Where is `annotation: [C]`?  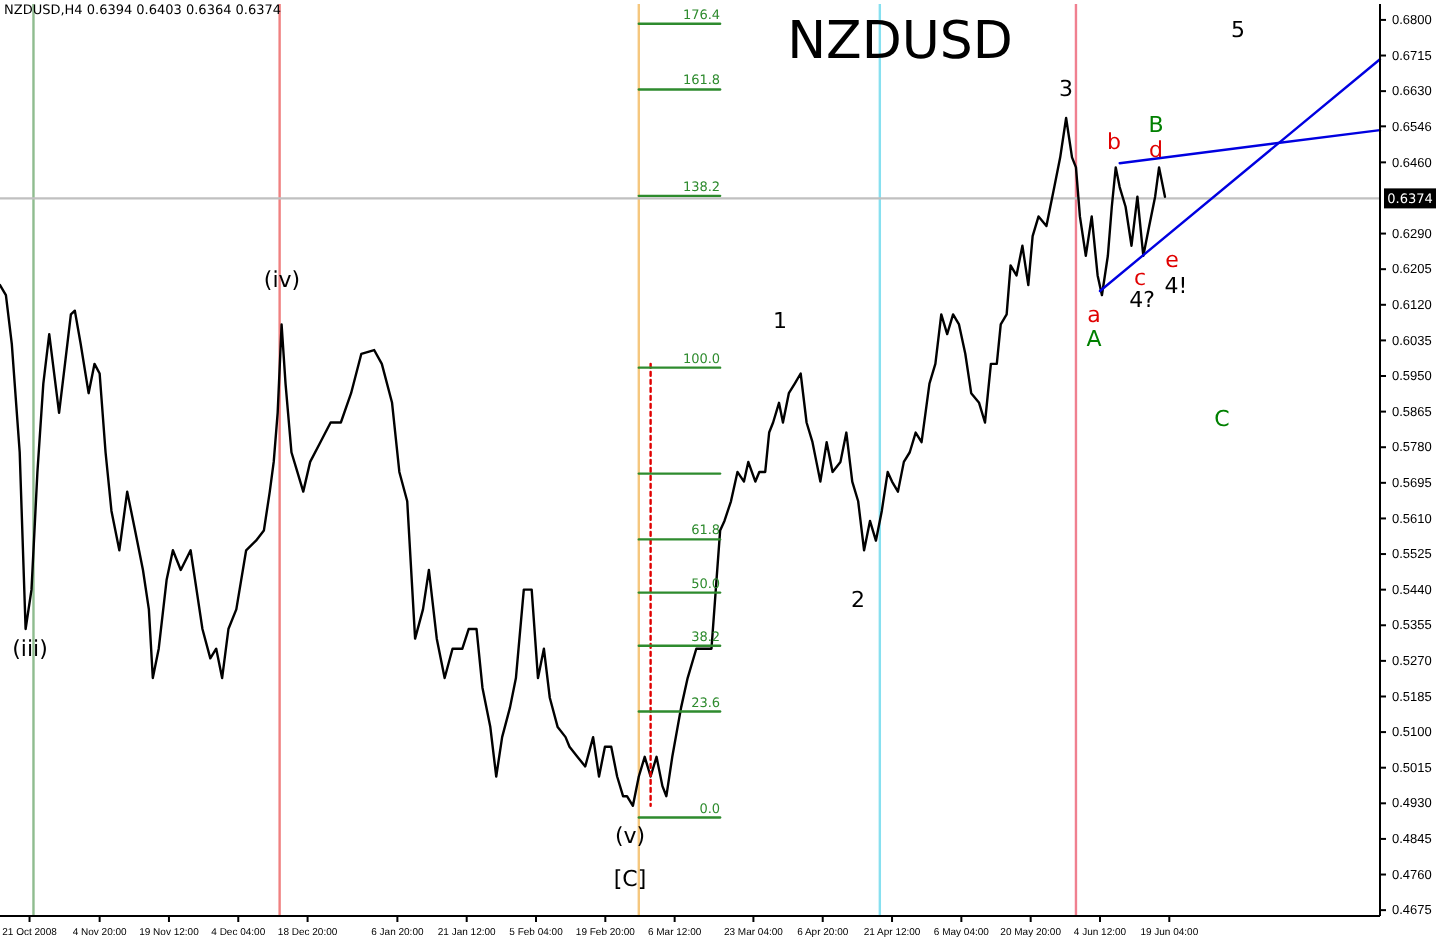
annotation: [C] is located at coordinates (630, 879).